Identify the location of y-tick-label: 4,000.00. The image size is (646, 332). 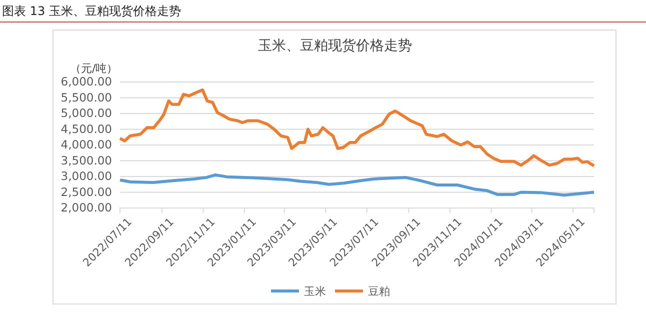
(86, 145).